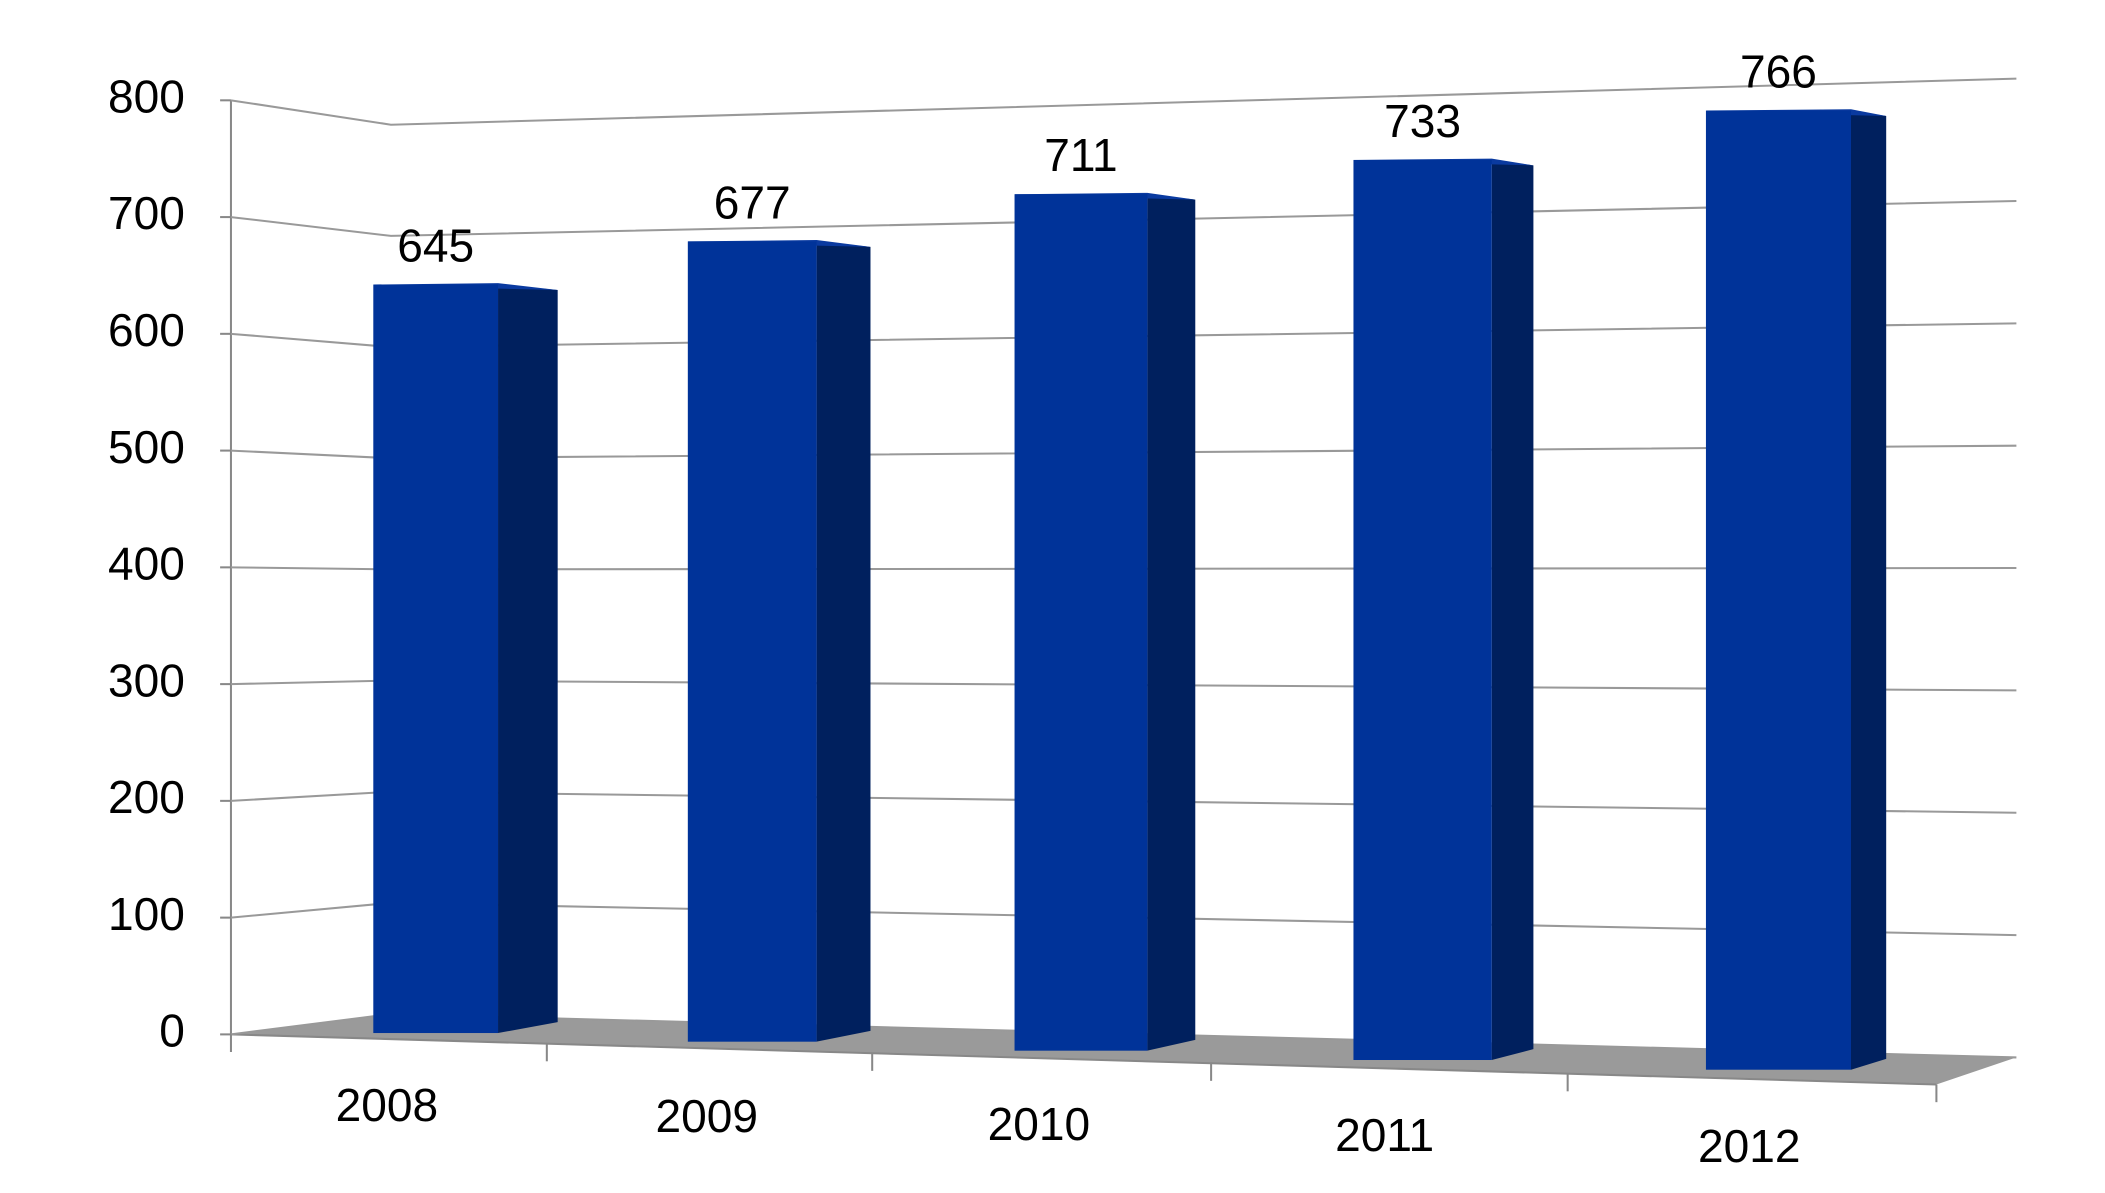 The height and width of the screenshot is (1193, 2105). What do you see at coordinates (1083, 1059) in the screenshot?
I see `x-axis` at bounding box center [1083, 1059].